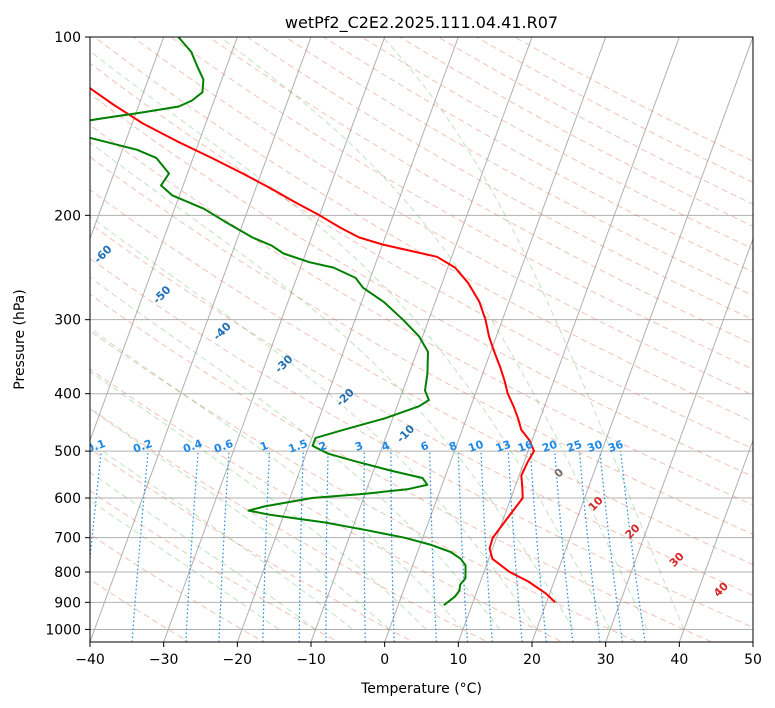 Image resolution: width=775 pixels, height=708 pixels. I want to click on mixing-ratio-label: 1.5, so click(298, 446).